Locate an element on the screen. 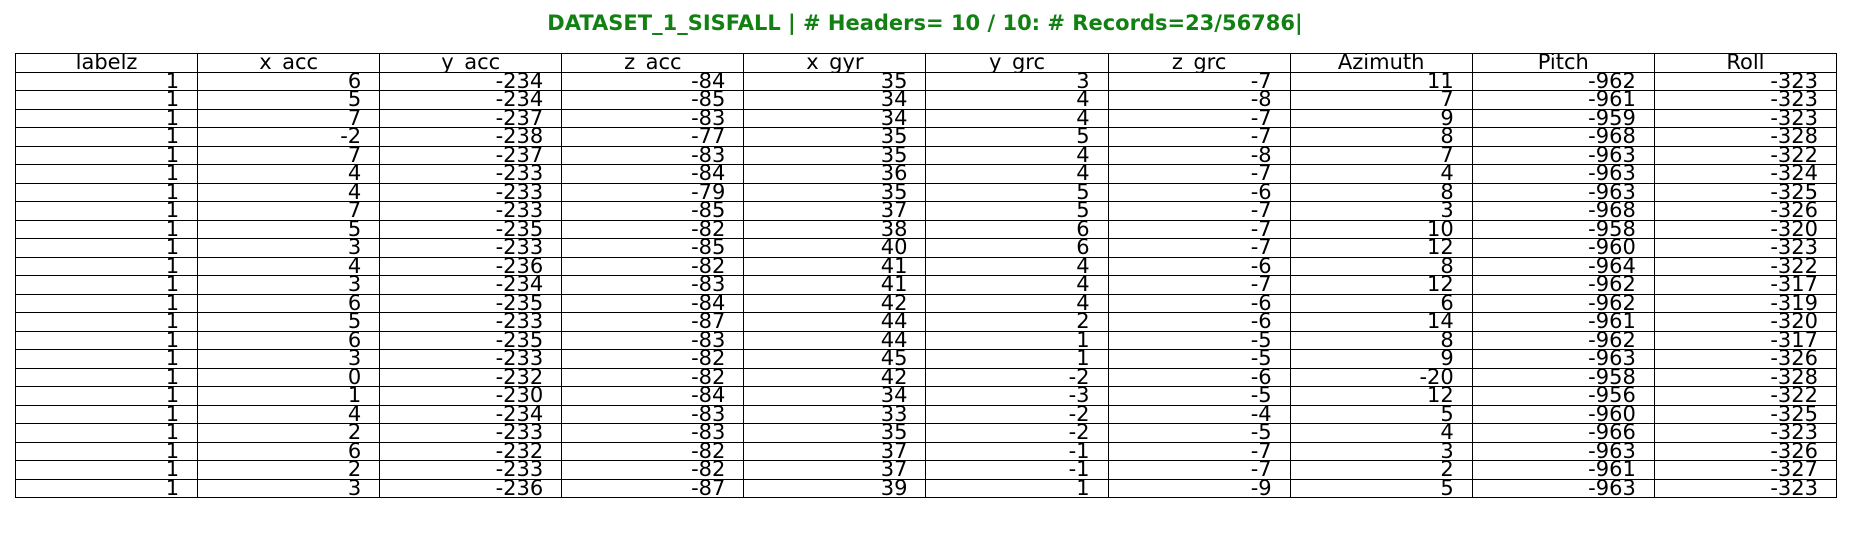 This screenshot has width=1850, height=550. table-cell-y-acc: -235 is located at coordinates (471, 229).